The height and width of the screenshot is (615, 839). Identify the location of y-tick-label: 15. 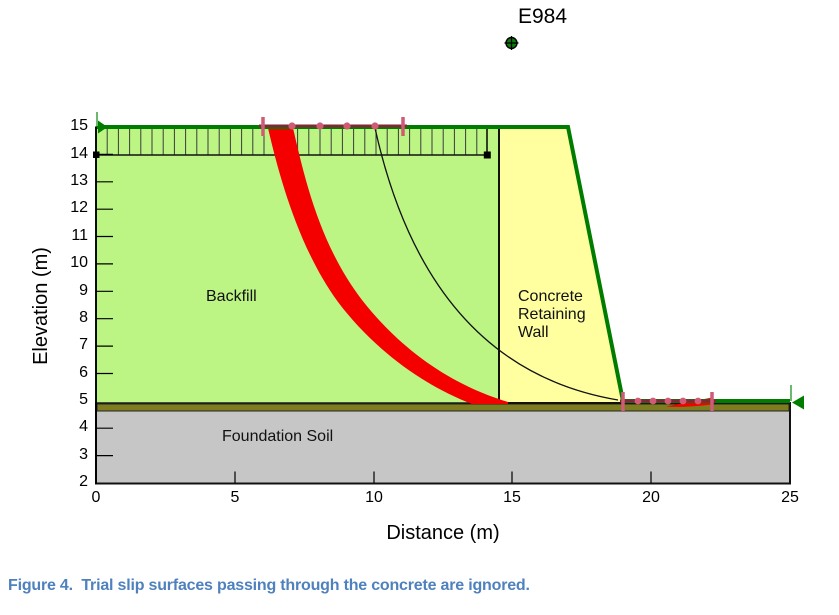
(79, 125).